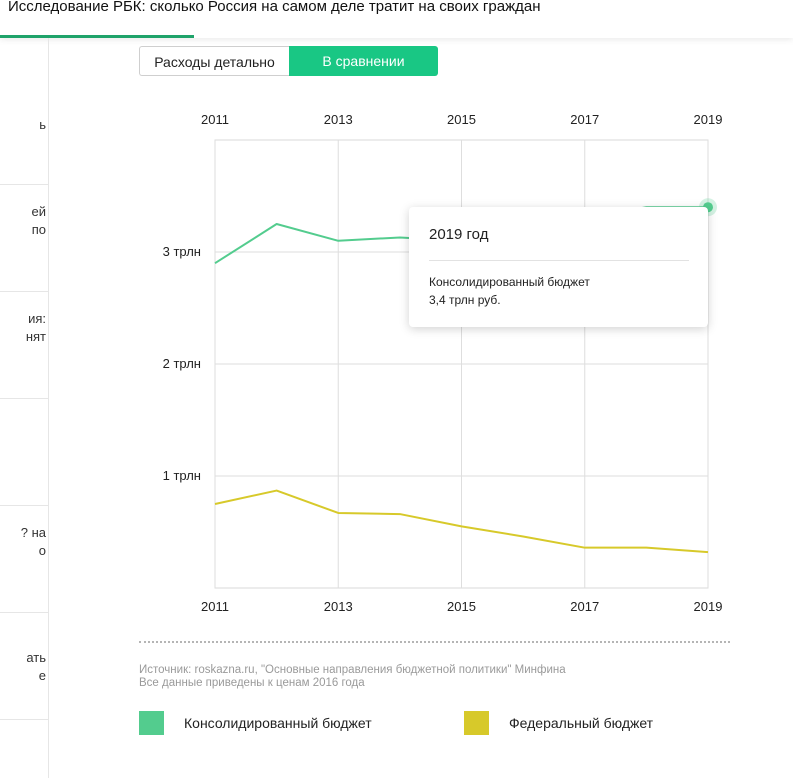 Image resolution: width=793 pixels, height=778 pixels. I want to click on sidebar-item: ать е, so click(24, 666).